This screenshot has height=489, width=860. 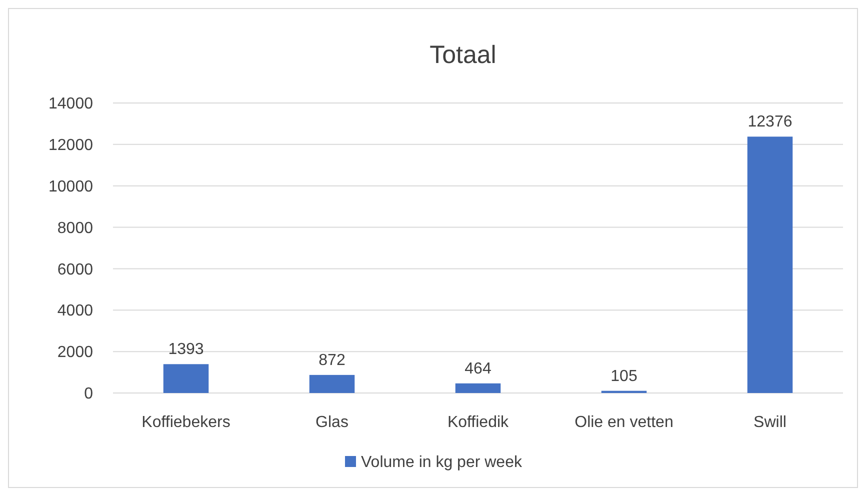 What do you see at coordinates (478, 422) in the screenshot?
I see `x-tick-label: Koffiedik` at bounding box center [478, 422].